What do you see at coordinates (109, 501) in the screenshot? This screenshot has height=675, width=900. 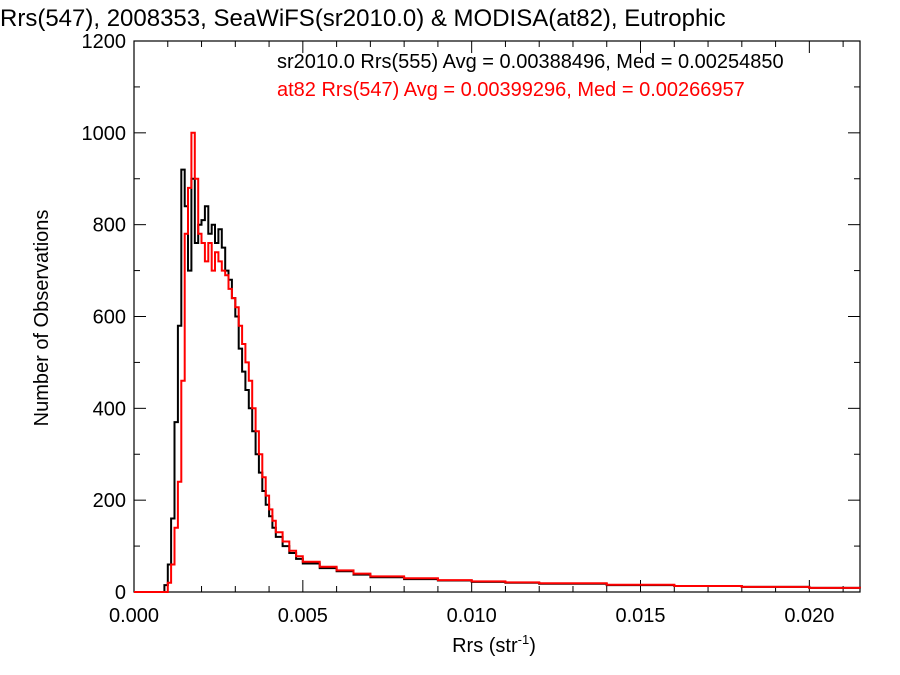 I see `y-tick-label: 200` at bounding box center [109, 501].